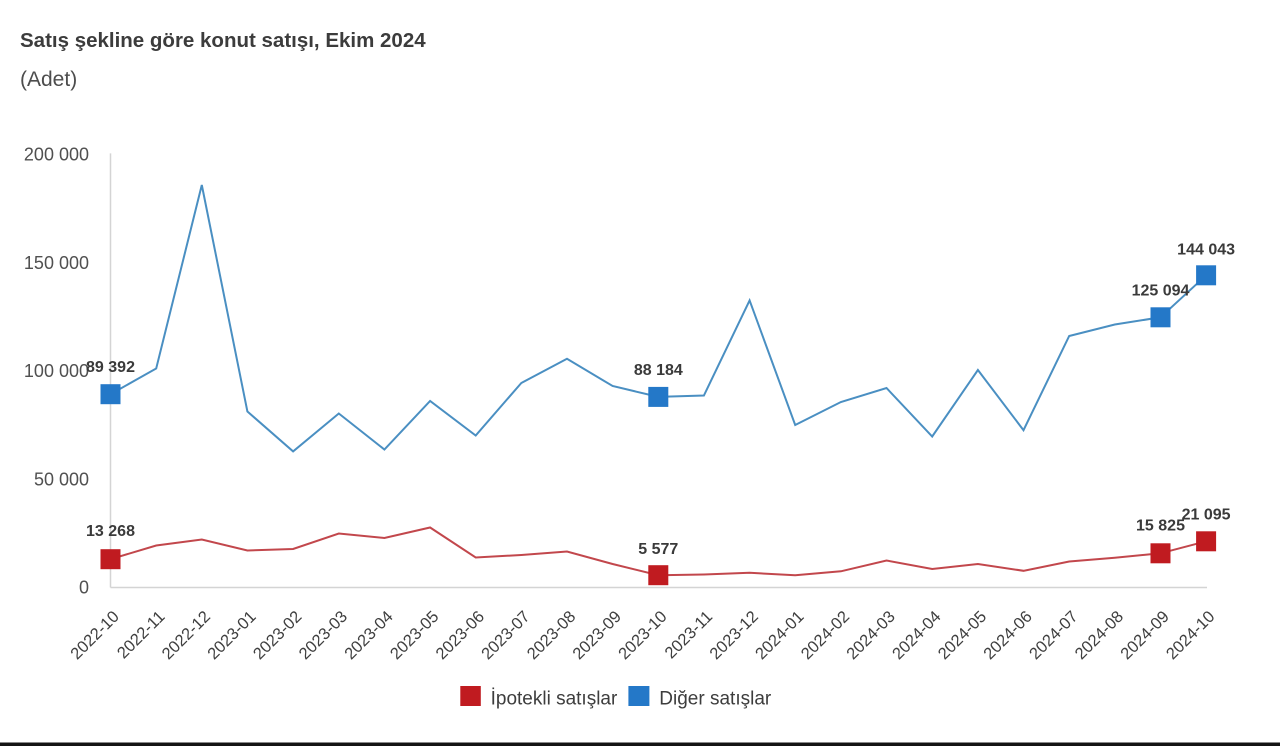  Describe the element at coordinates (1206, 515) in the screenshot. I see `svg-text: 21 095` at that location.